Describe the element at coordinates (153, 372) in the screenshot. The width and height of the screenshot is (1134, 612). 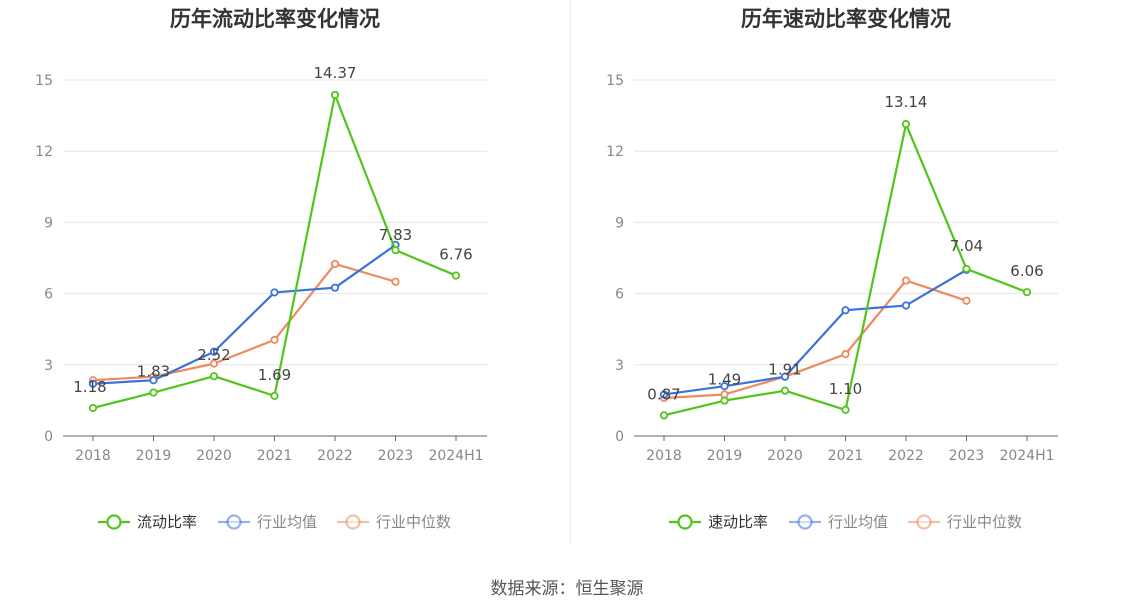
I see `data-label: 1.83` at that location.